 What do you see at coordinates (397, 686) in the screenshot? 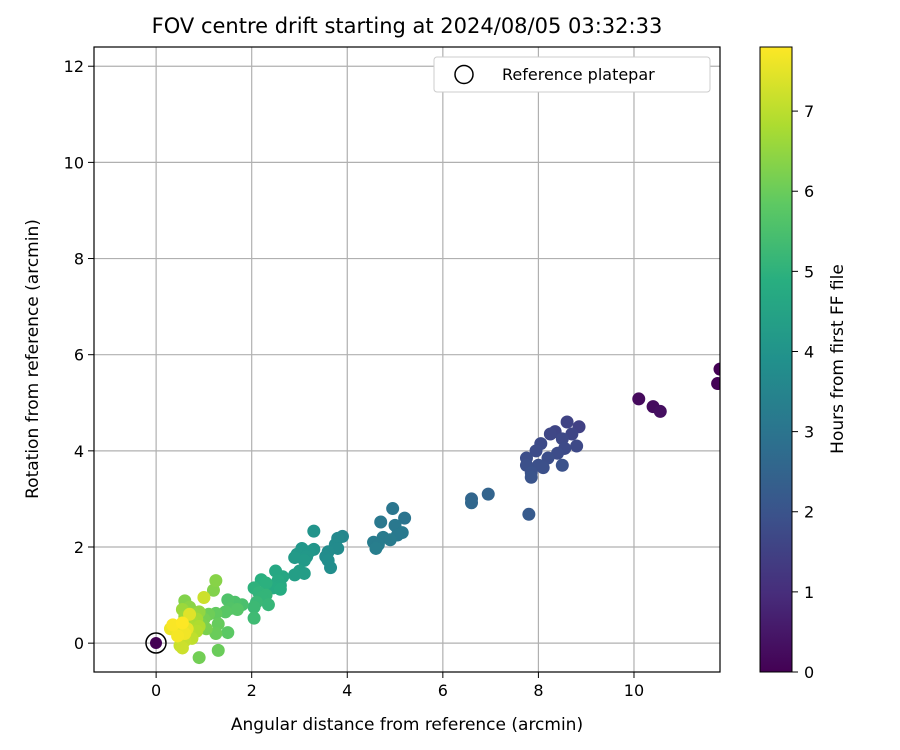
I see `x-axis-ticks: 0 2 4 6 8 10` at bounding box center [397, 686].